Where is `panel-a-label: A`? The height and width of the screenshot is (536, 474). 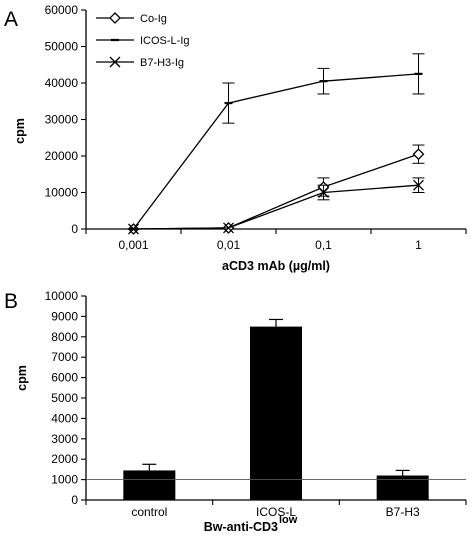
panel-a-label: A is located at coordinates (11, 19).